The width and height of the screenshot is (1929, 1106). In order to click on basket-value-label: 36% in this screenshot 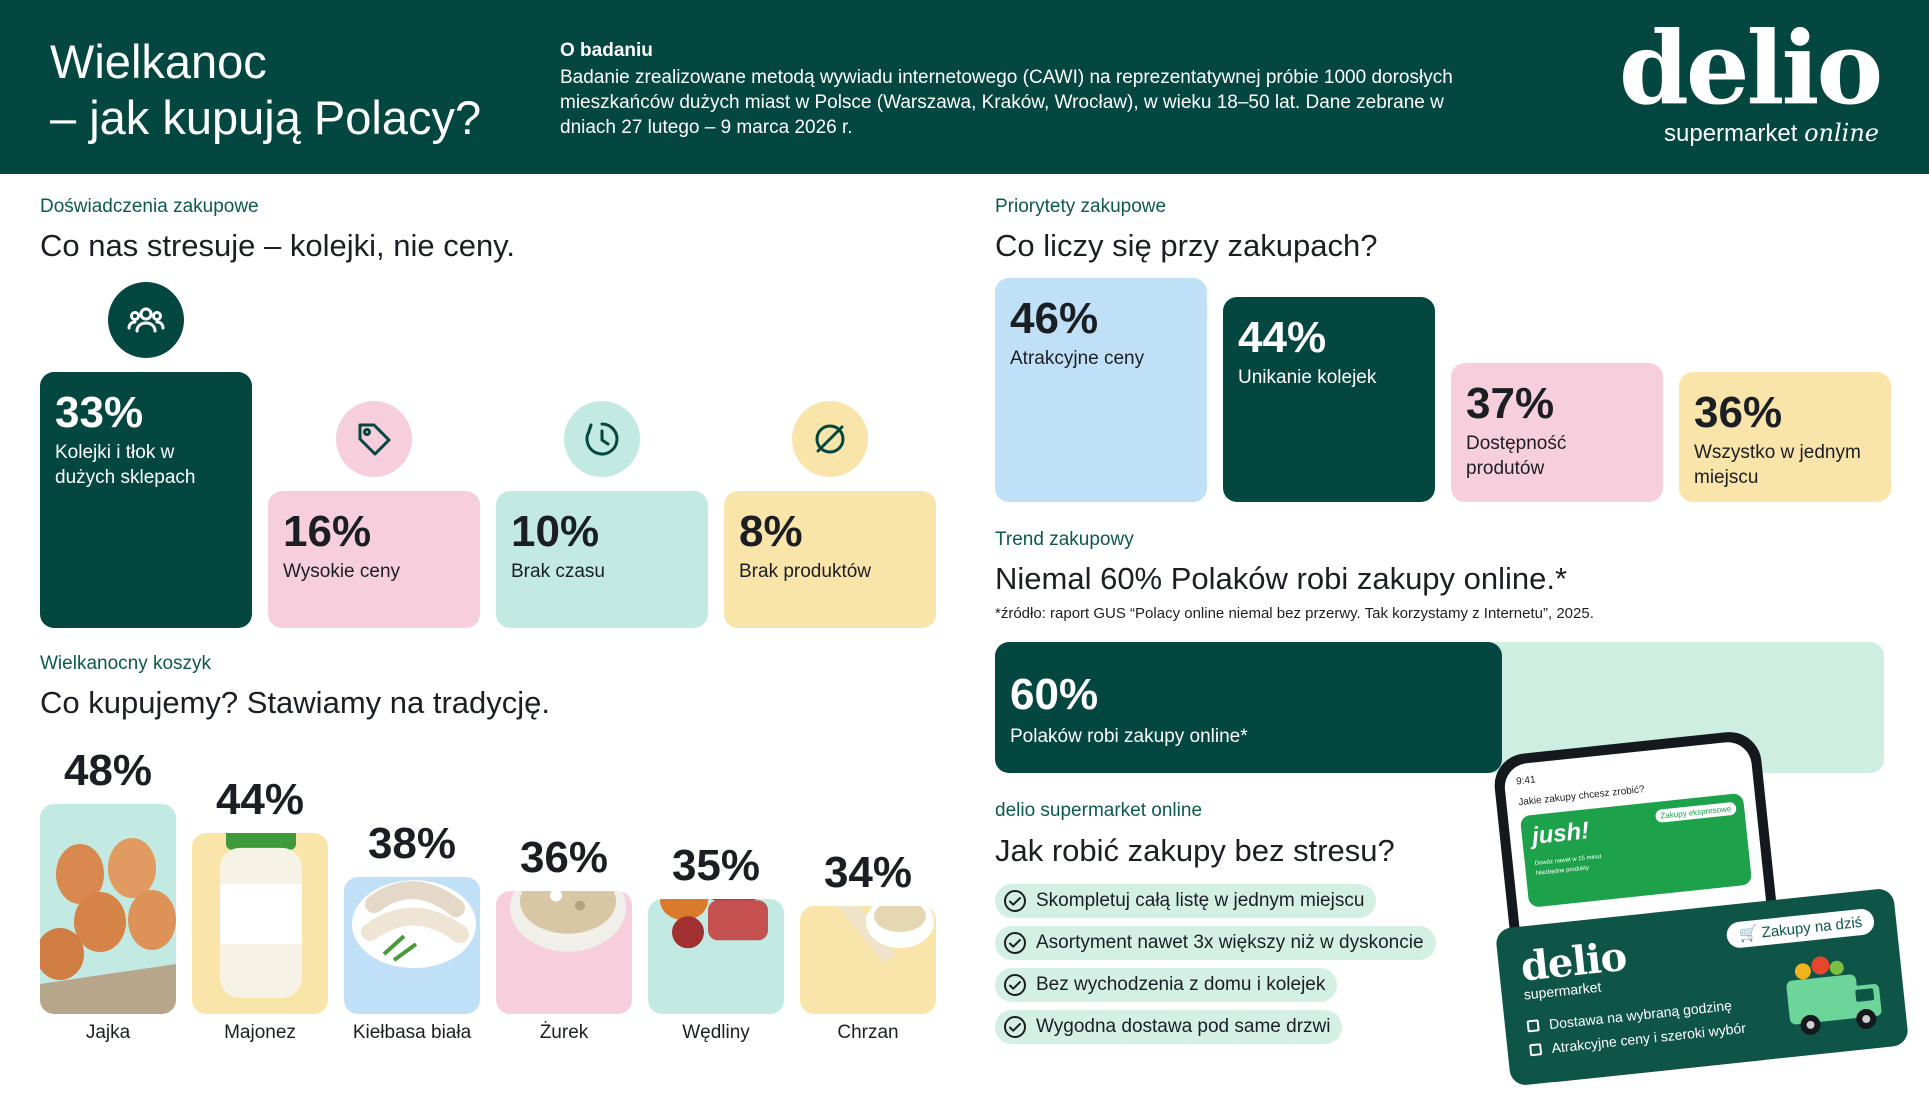, I will do `click(564, 858)`.